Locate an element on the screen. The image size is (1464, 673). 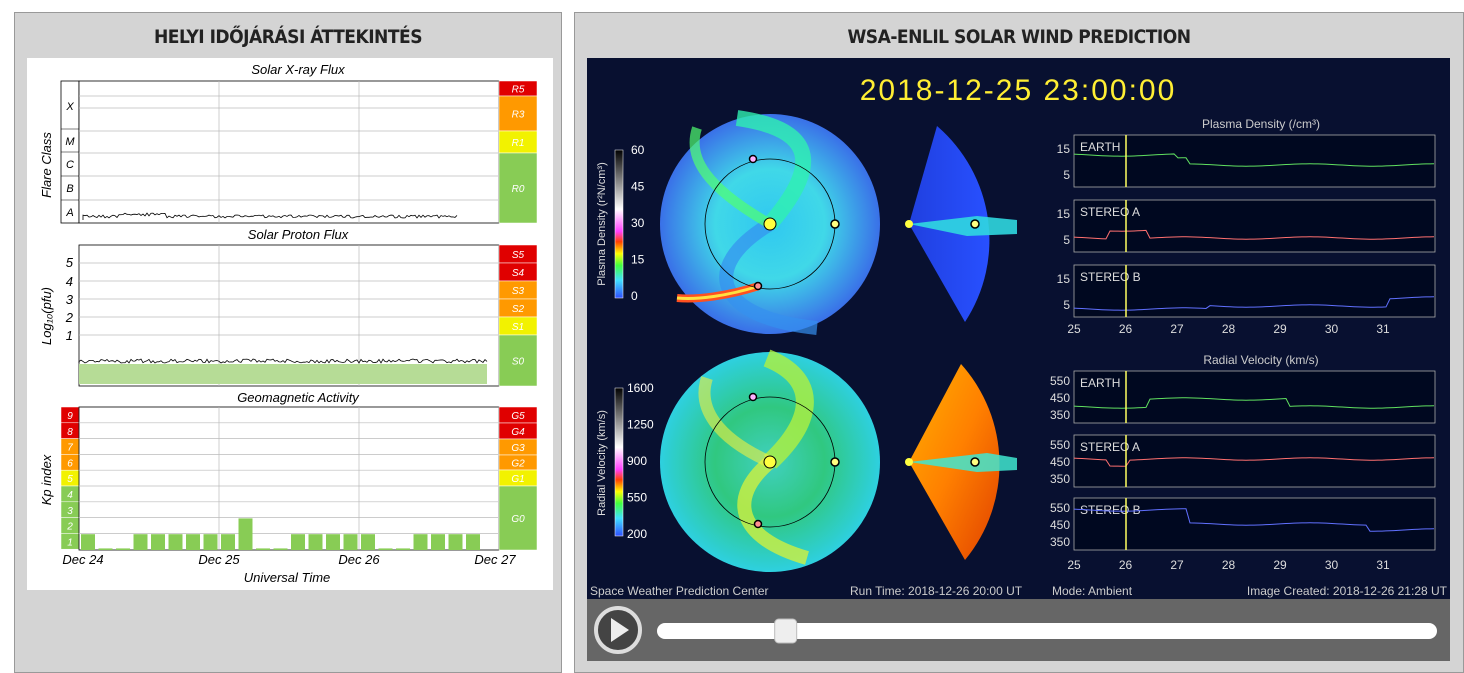
scale-label-s0: S0 is located at coordinates (518, 362).